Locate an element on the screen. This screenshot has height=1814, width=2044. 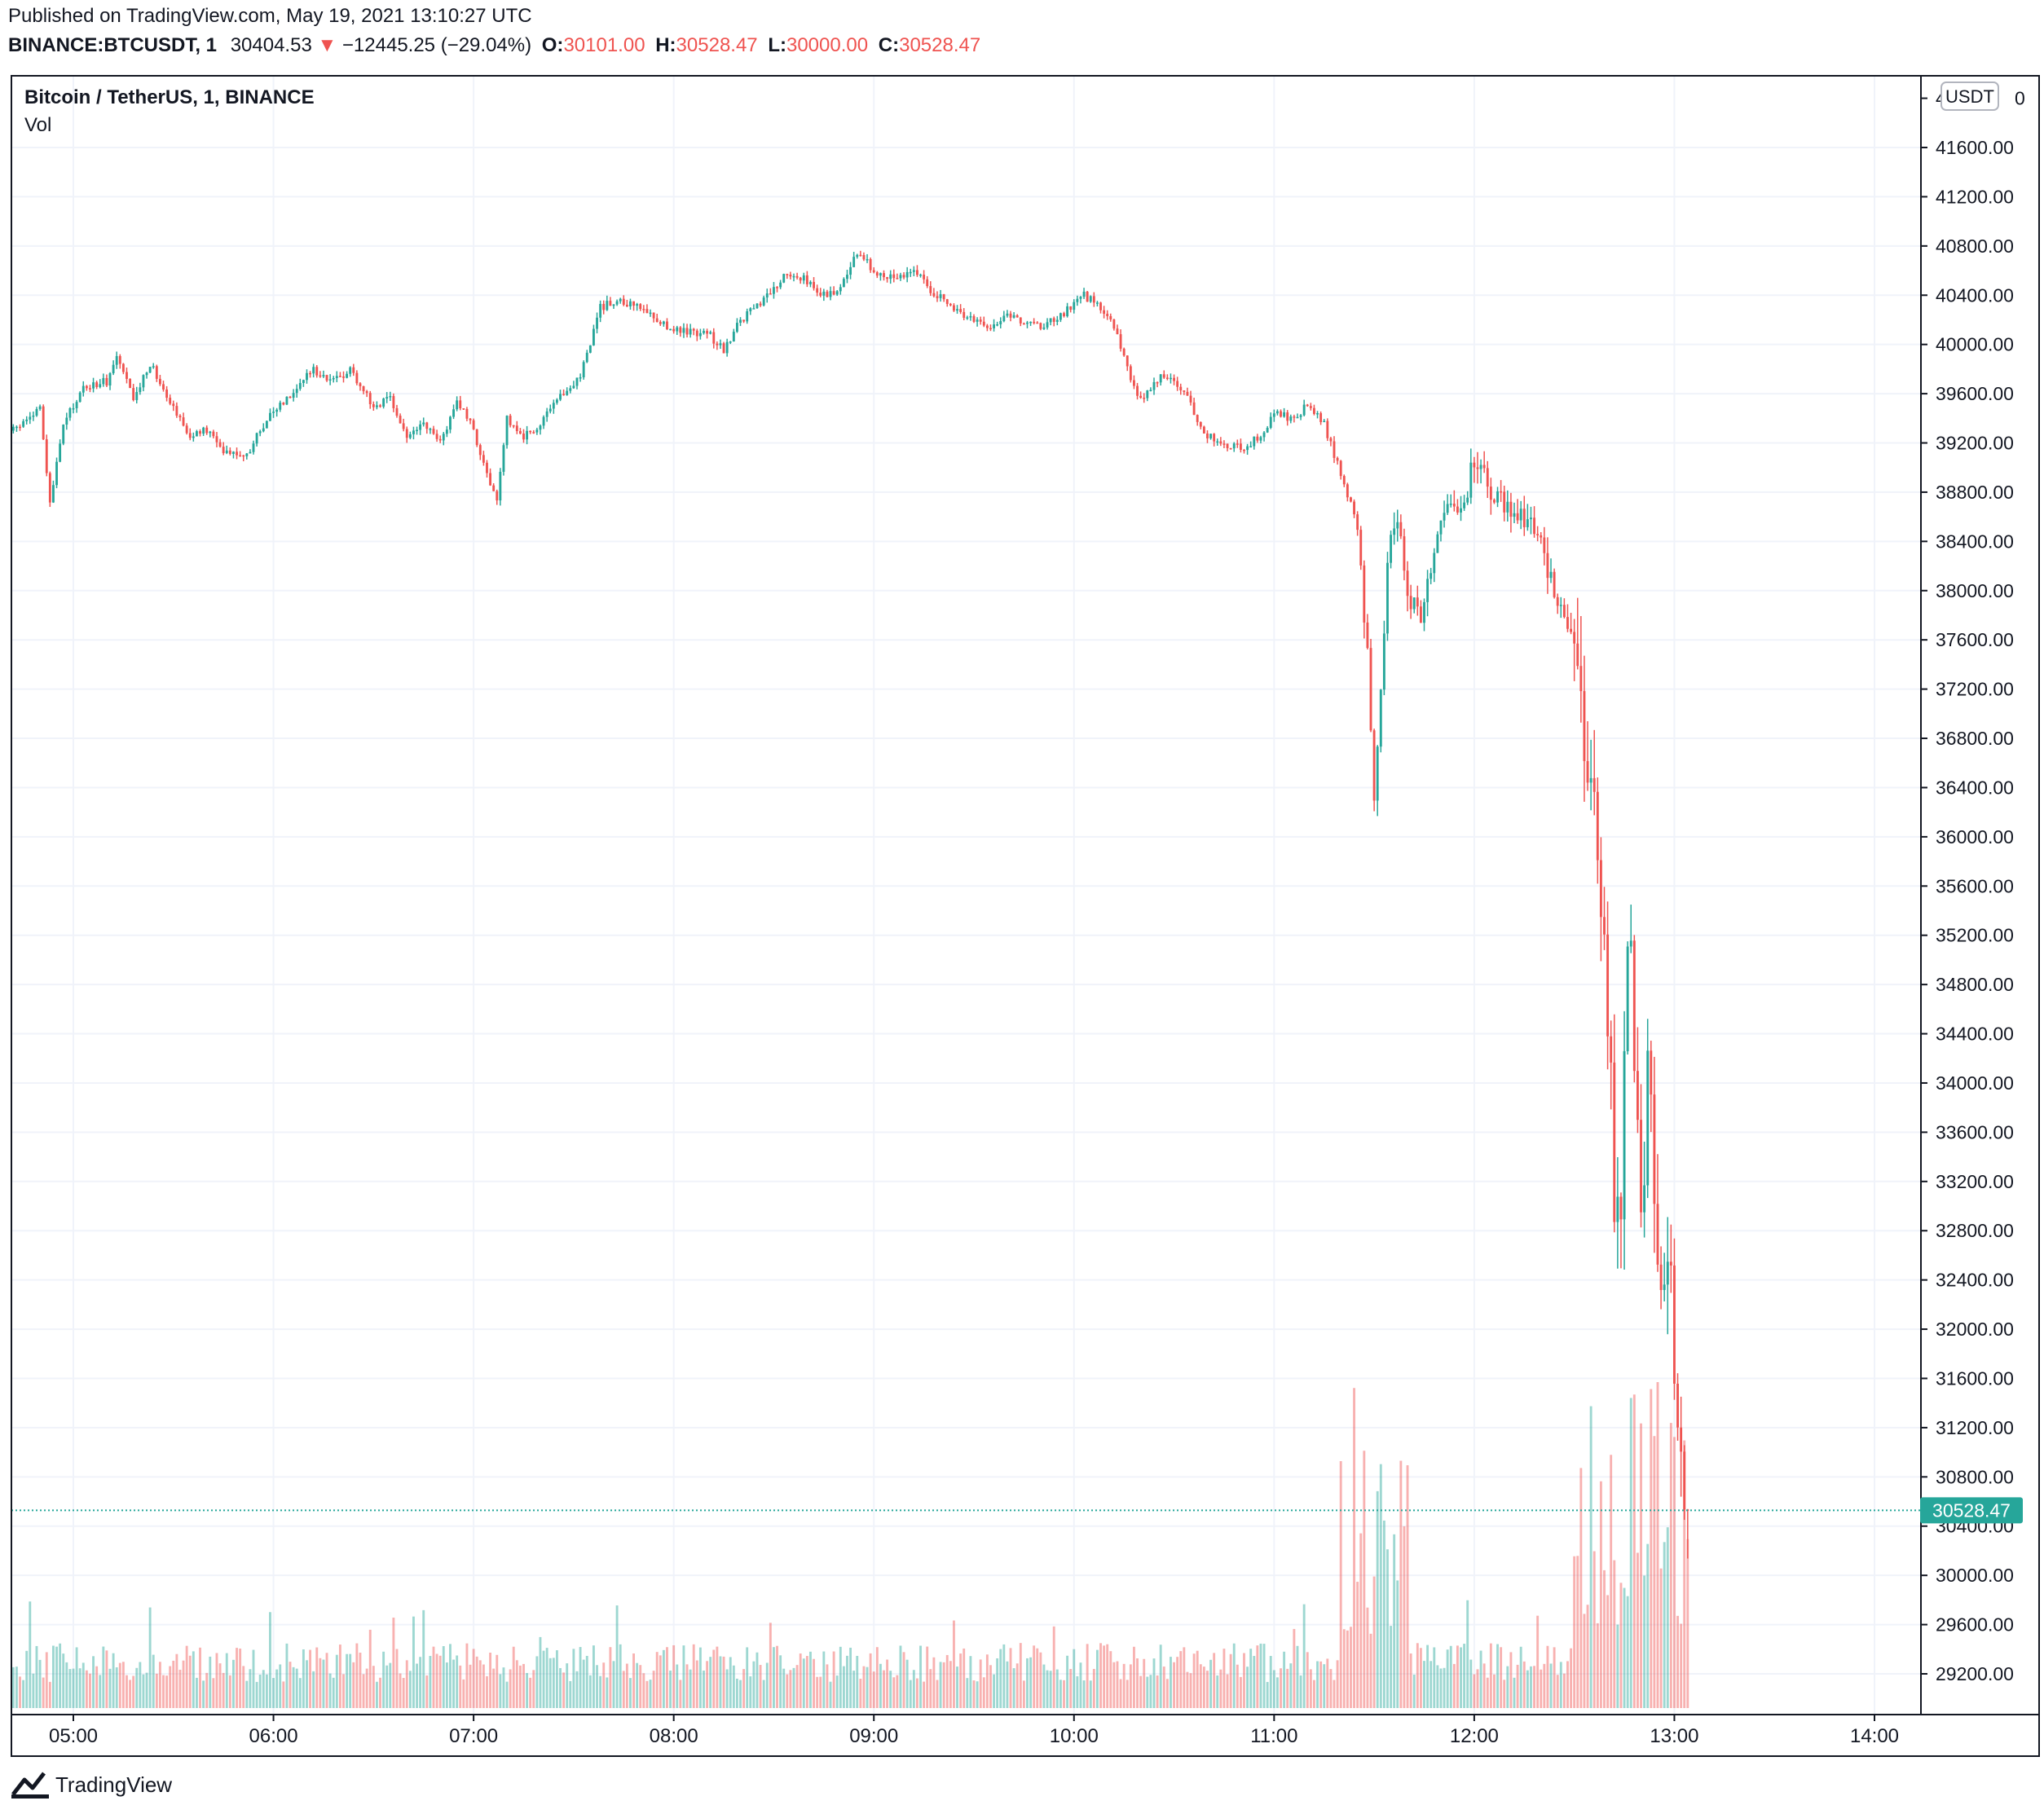
price-tick-label: 34800.00 is located at coordinates (1975, 984).